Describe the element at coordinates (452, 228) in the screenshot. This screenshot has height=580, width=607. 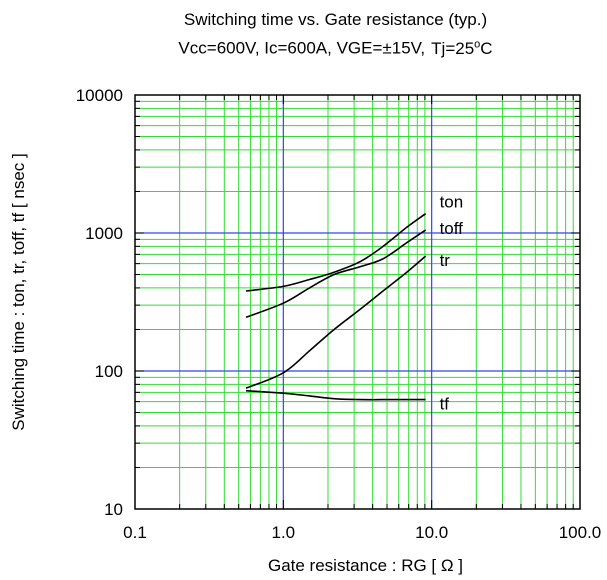
I see `series-label-toff: toff` at that location.